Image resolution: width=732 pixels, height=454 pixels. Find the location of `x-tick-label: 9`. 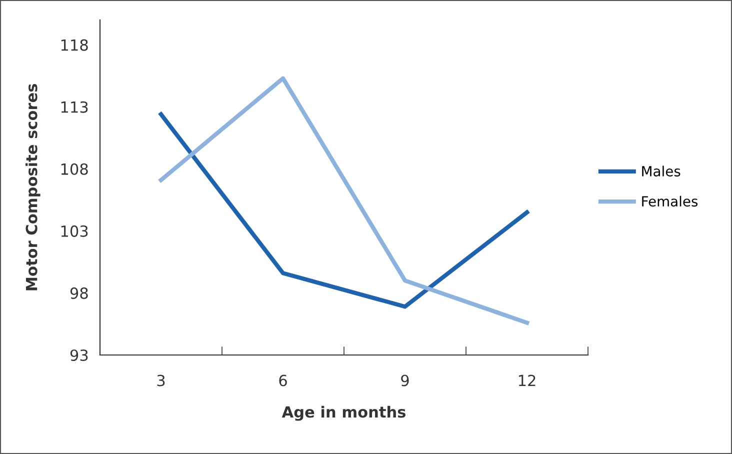

x-tick-label: 9 is located at coordinates (405, 380).